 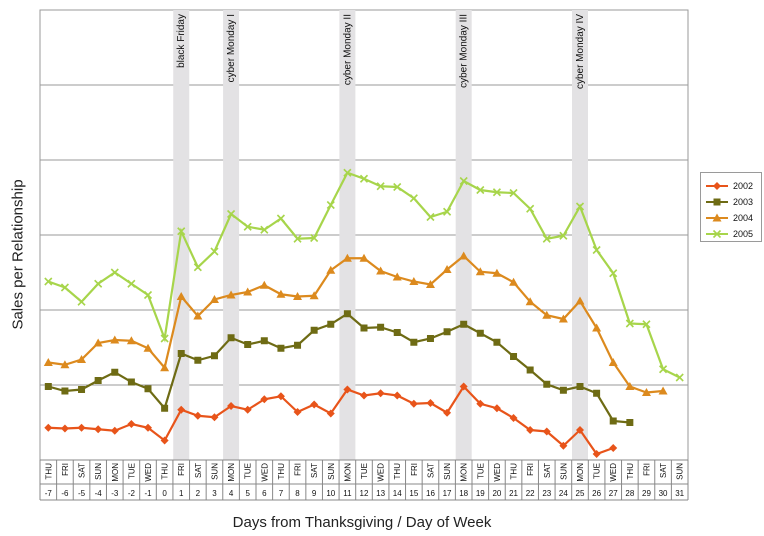 What do you see at coordinates (743, 186) in the screenshot?
I see `legend-label: 2002` at bounding box center [743, 186].